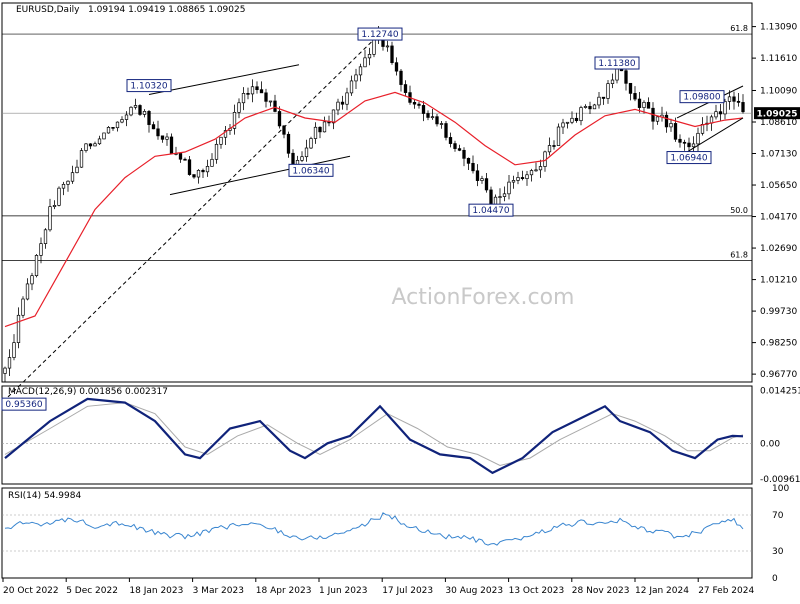  I want to click on x-tick-label: 12 Jan 2024, so click(662, 591).